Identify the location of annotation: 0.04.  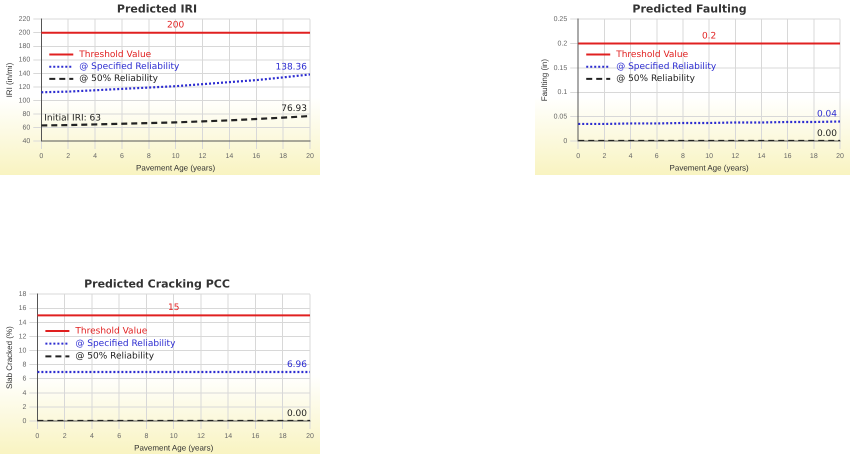
(827, 114).